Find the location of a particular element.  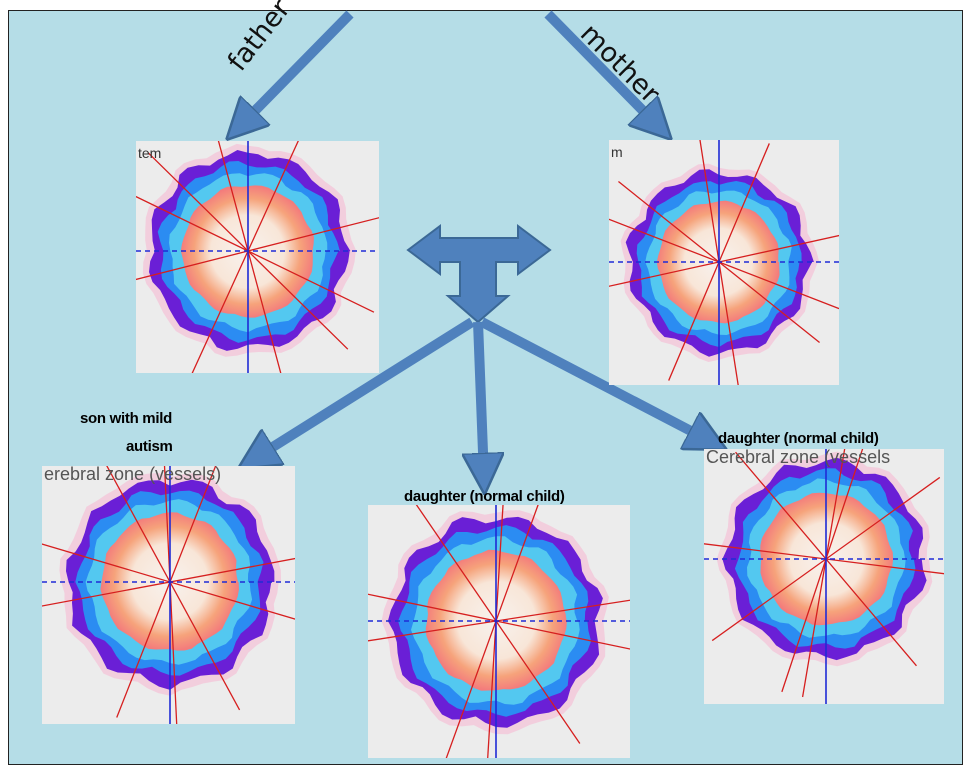

daughter-center-scan-panel is located at coordinates (499, 631).